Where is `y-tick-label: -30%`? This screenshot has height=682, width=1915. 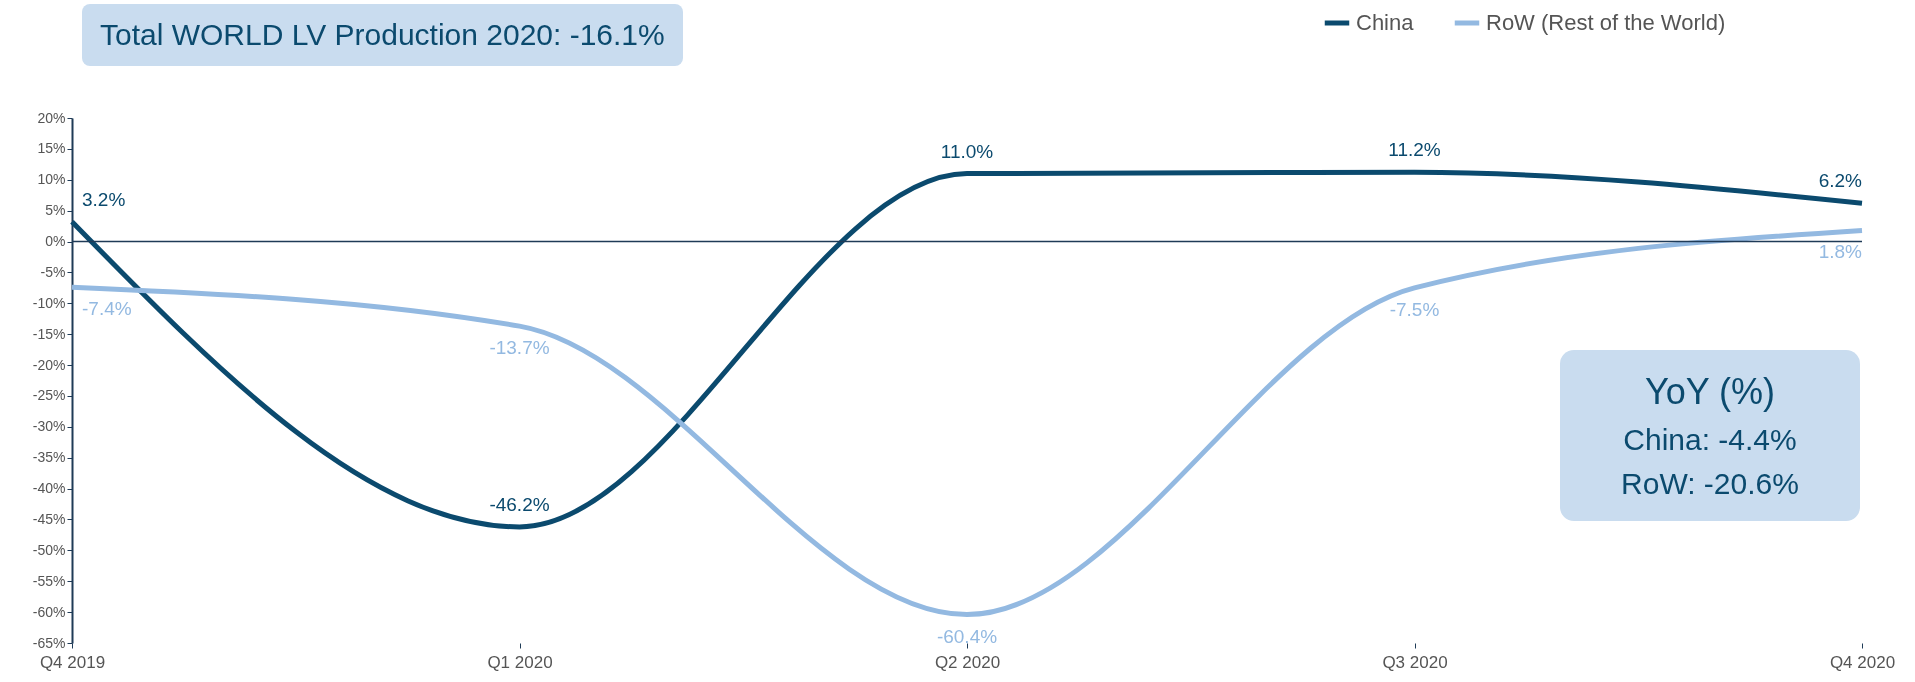
y-tick-label: -30% is located at coordinates (49, 426).